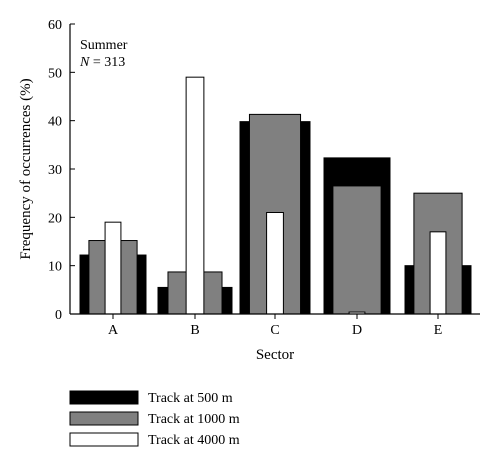 The height and width of the screenshot is (464, 500). I want to click on annotation-sample-size: N = 313, so click(102, 62).